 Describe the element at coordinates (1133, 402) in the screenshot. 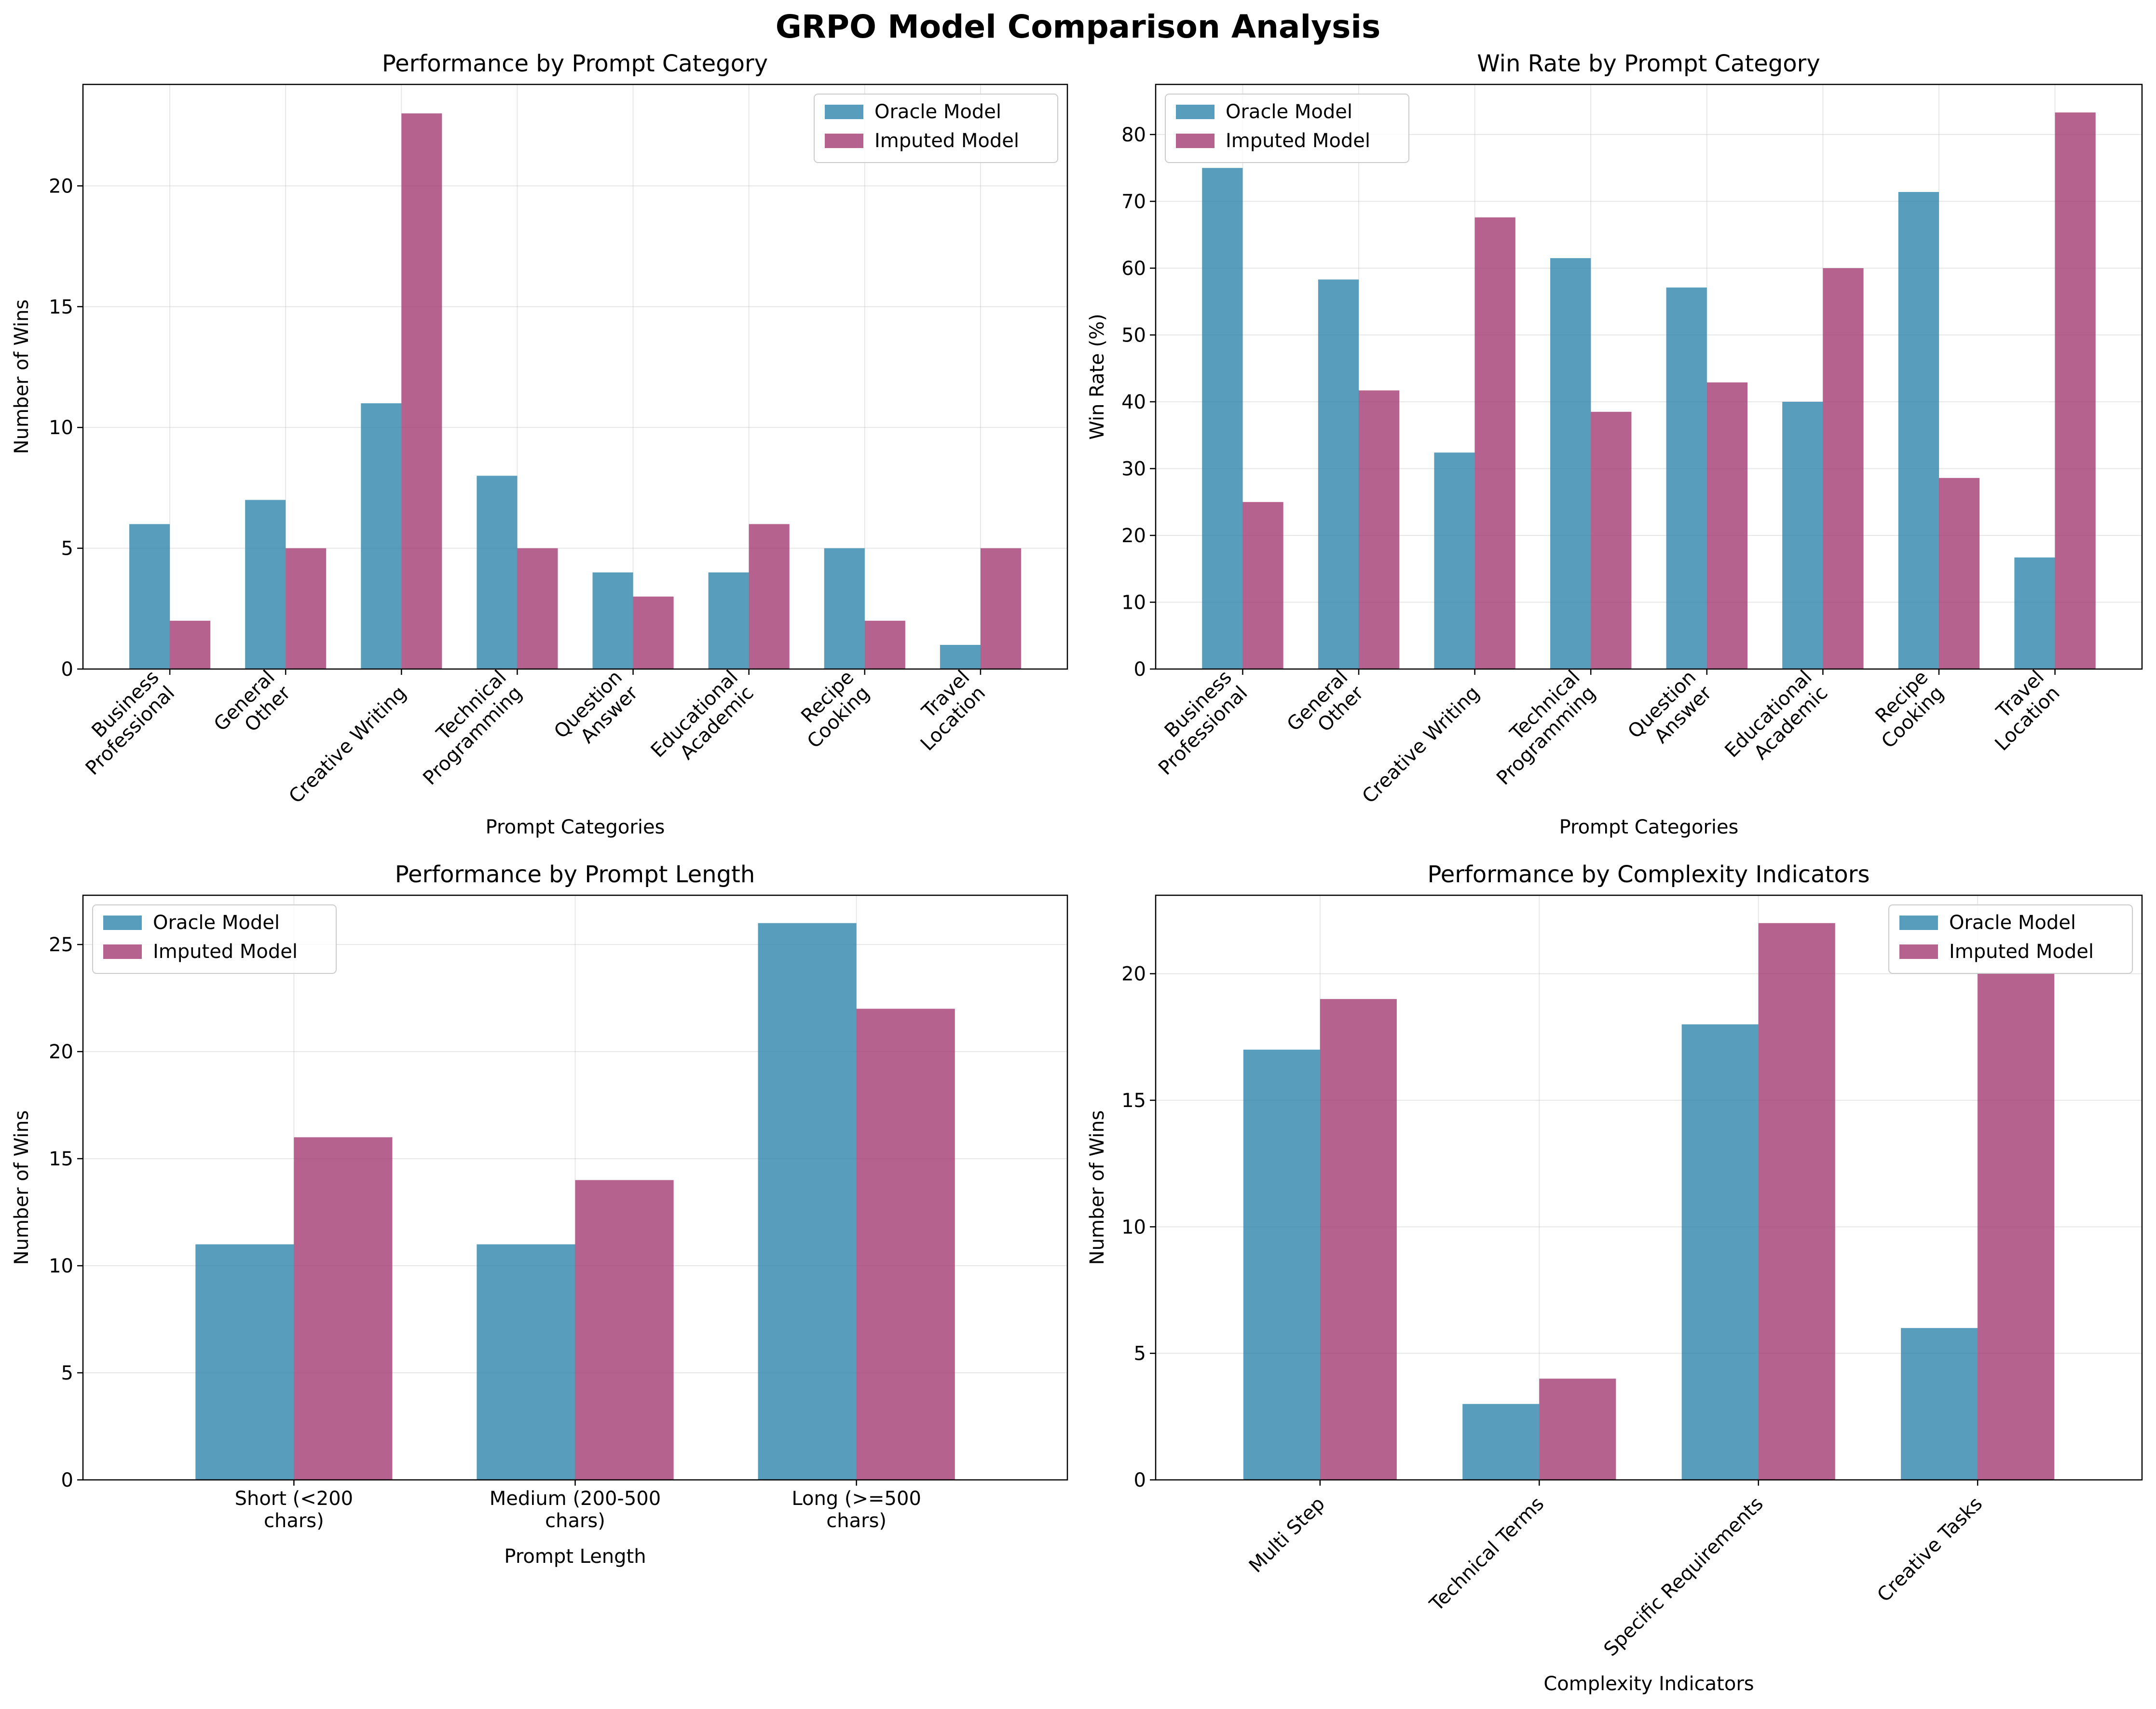

I see `y-tick-label: 40` at that location.